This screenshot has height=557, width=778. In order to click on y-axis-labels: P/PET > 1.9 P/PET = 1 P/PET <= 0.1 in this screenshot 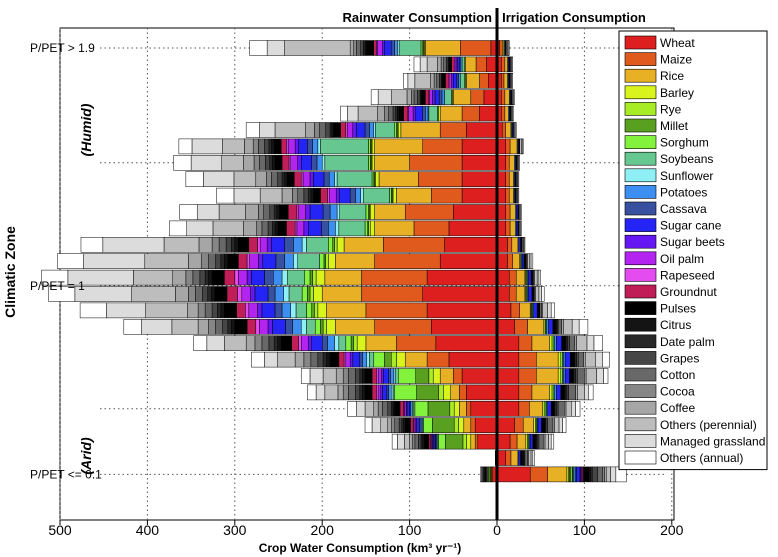, I will do `click(66, 261)`.